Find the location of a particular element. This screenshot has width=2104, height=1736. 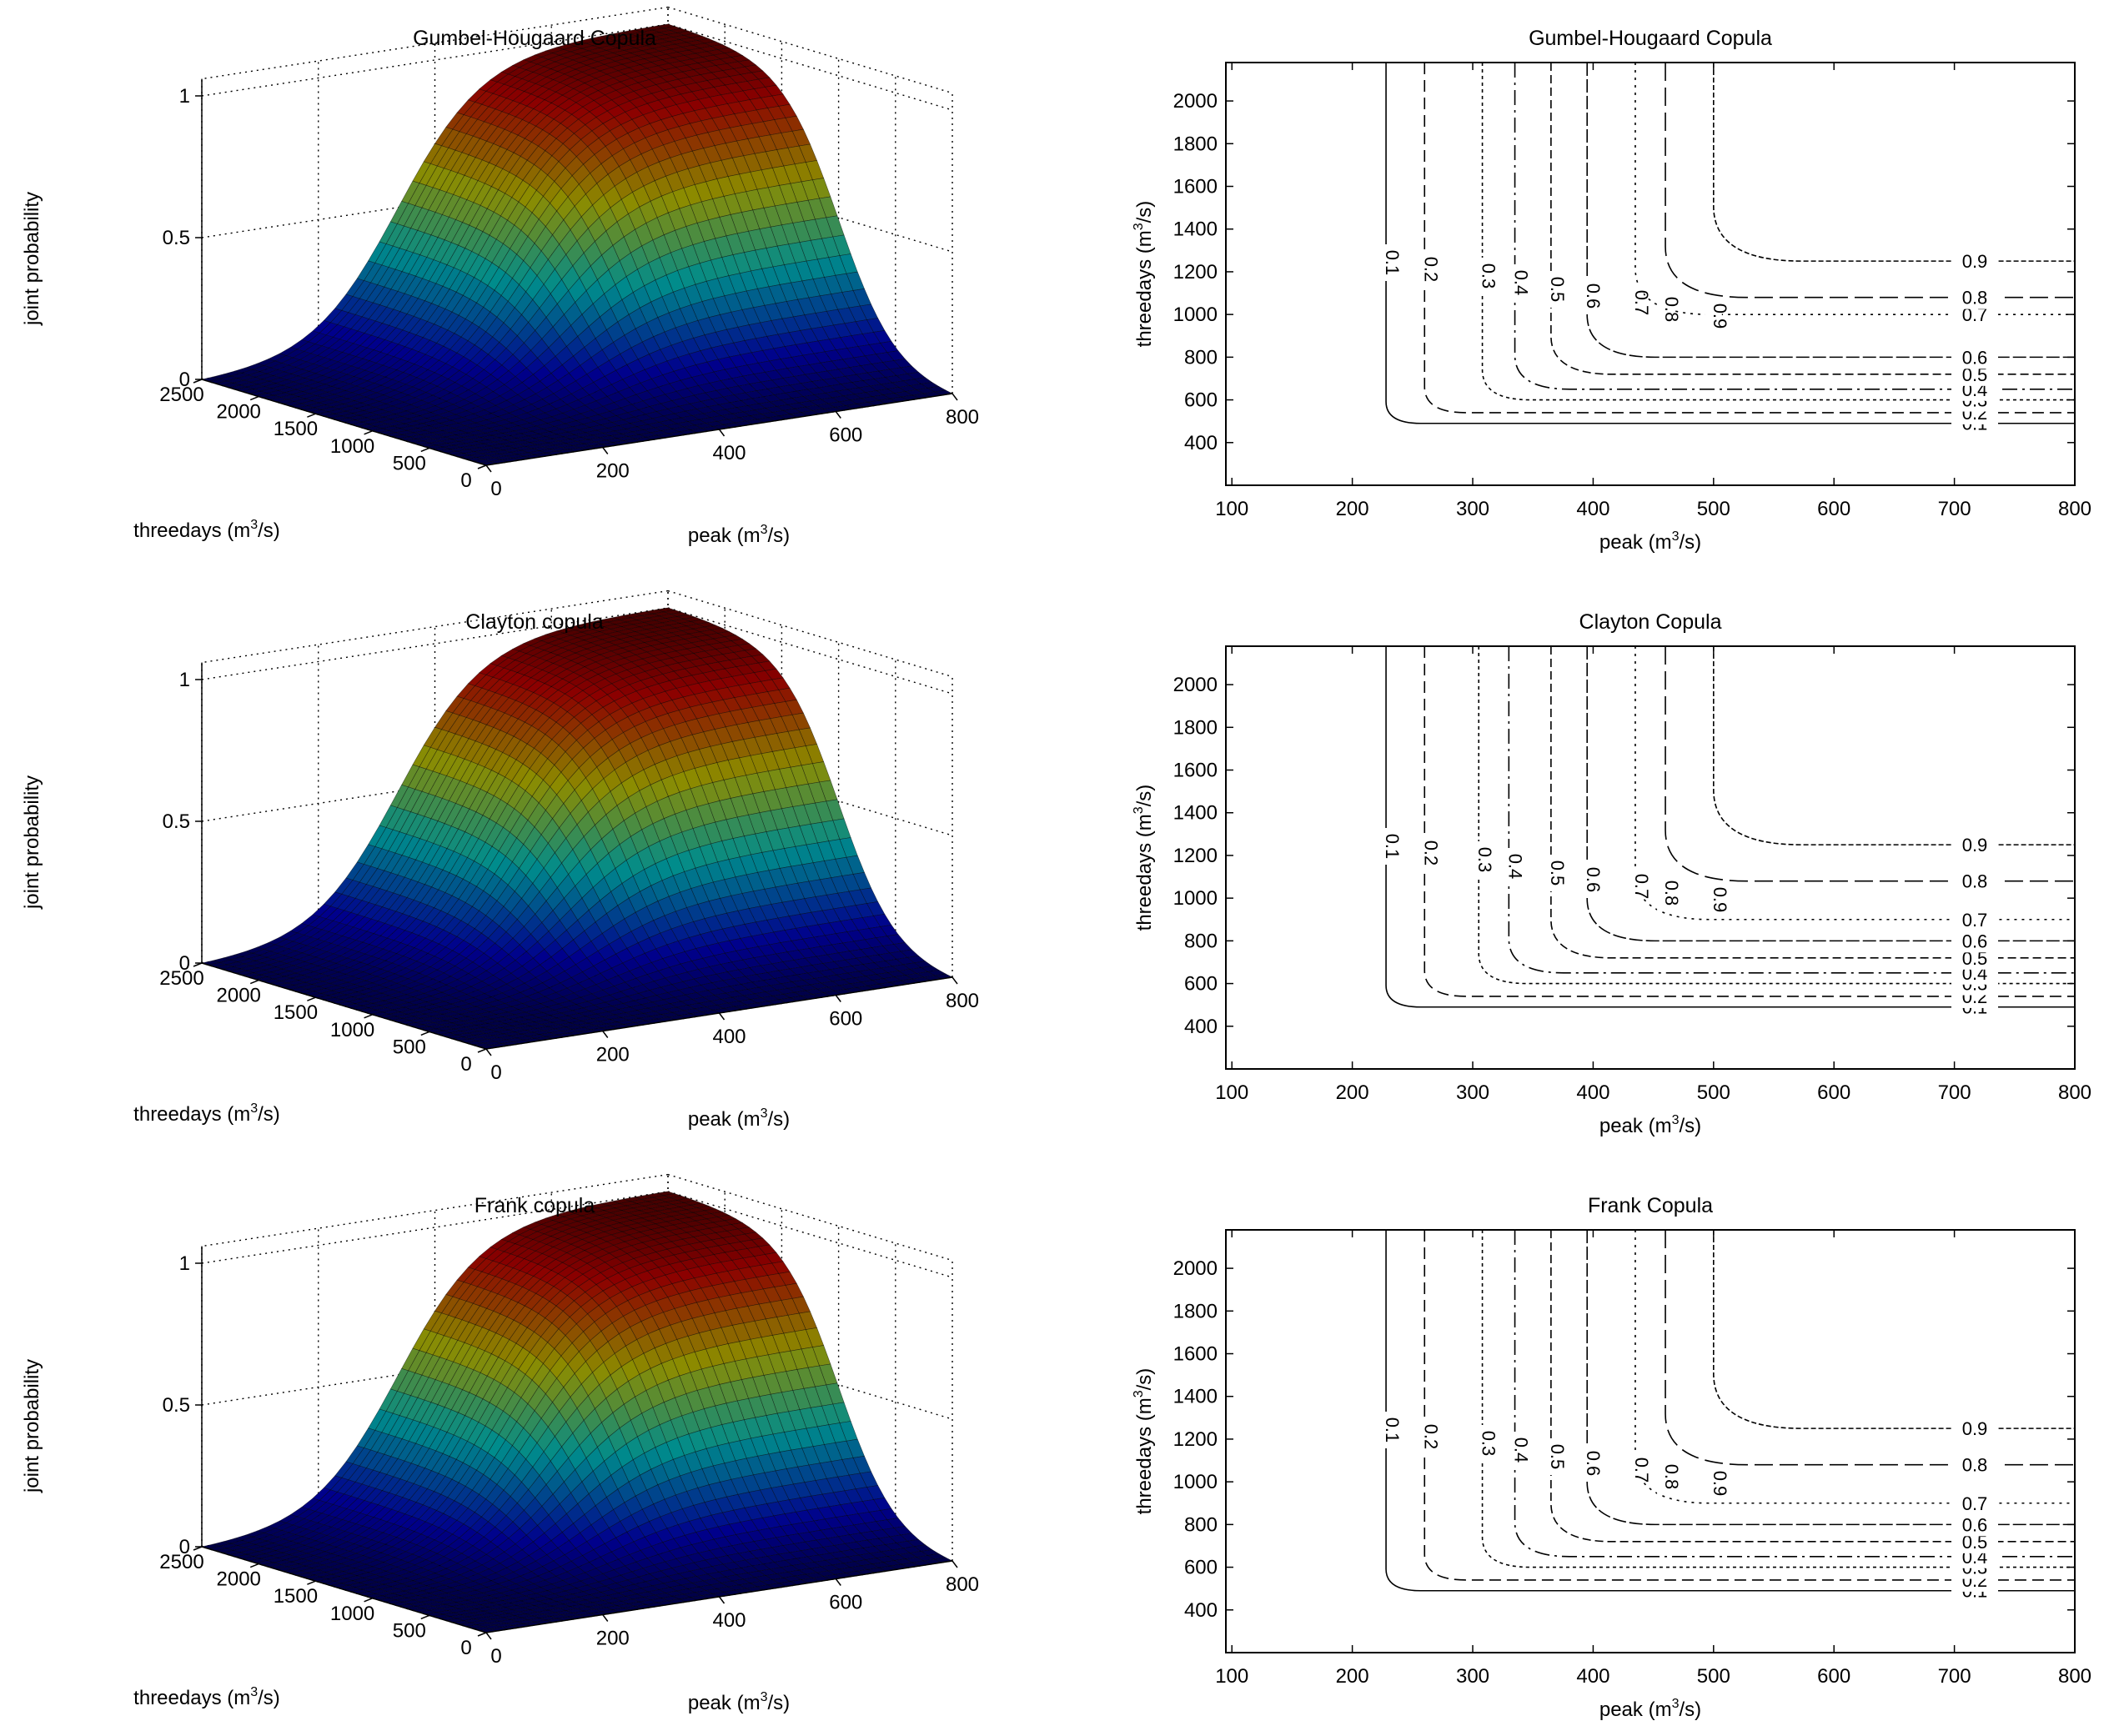

peak-tick-label: 800 is located at coordinates (962, 417).